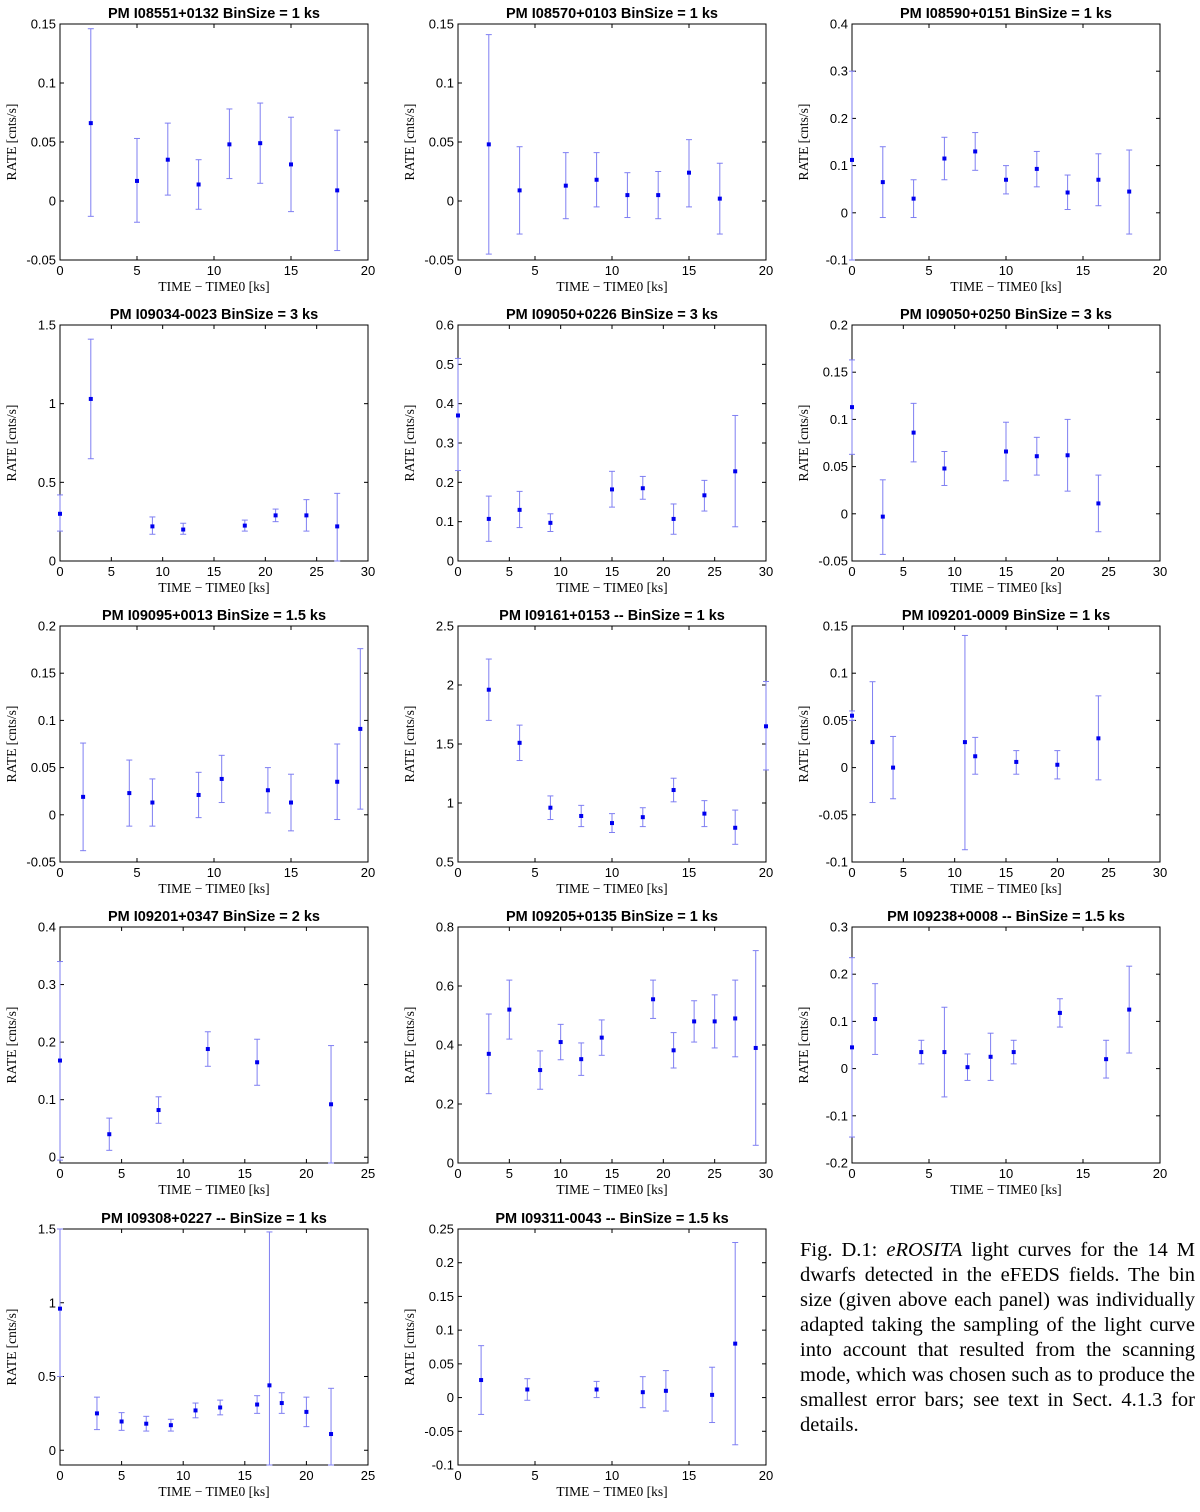  Describe the element at coordinates (445, 325) in the screenshot. I see `y-tick-label: 0.6` at that location.